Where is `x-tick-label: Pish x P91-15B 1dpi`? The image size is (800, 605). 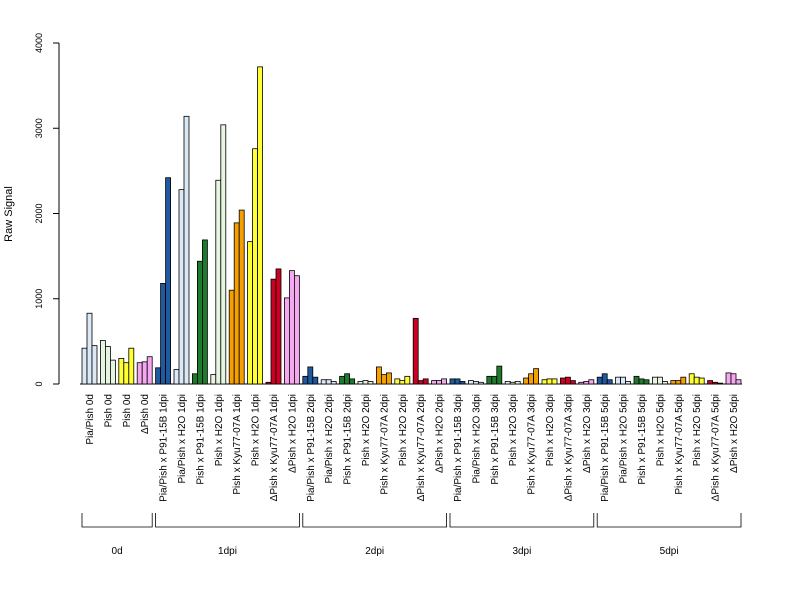
x-tick-label: Pish x P91-15B 1dpi is located at coordinates (200, 439).